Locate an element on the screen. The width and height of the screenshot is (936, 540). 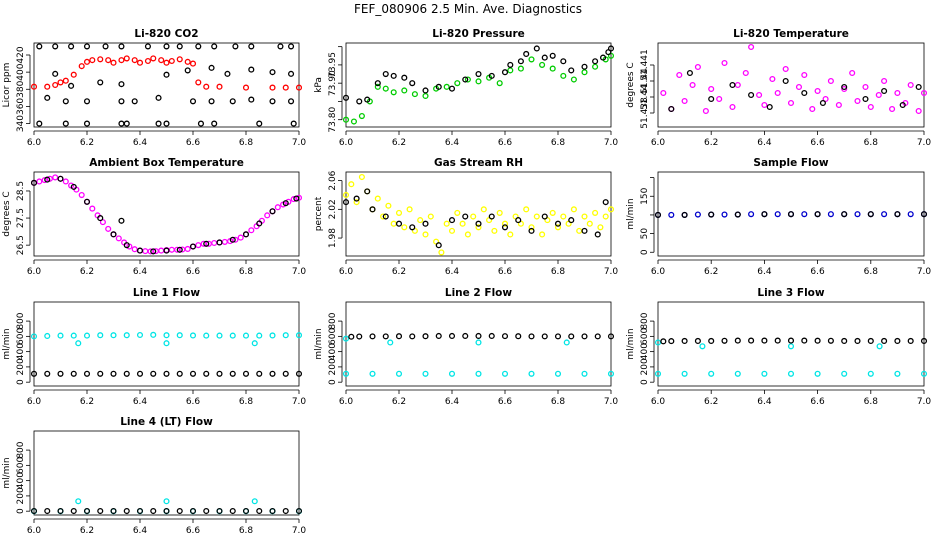
x-tick-label: 6.6 is located at coordinates (817, 272).